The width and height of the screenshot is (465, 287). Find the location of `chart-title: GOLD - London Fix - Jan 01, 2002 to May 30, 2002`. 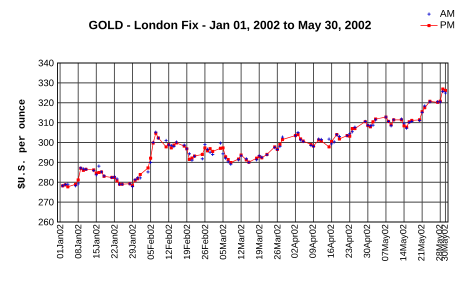

chart-title: GOLD - London Fix - Jan 01, 2002 to May 30, 2002 is located at coordinates (230, 26).